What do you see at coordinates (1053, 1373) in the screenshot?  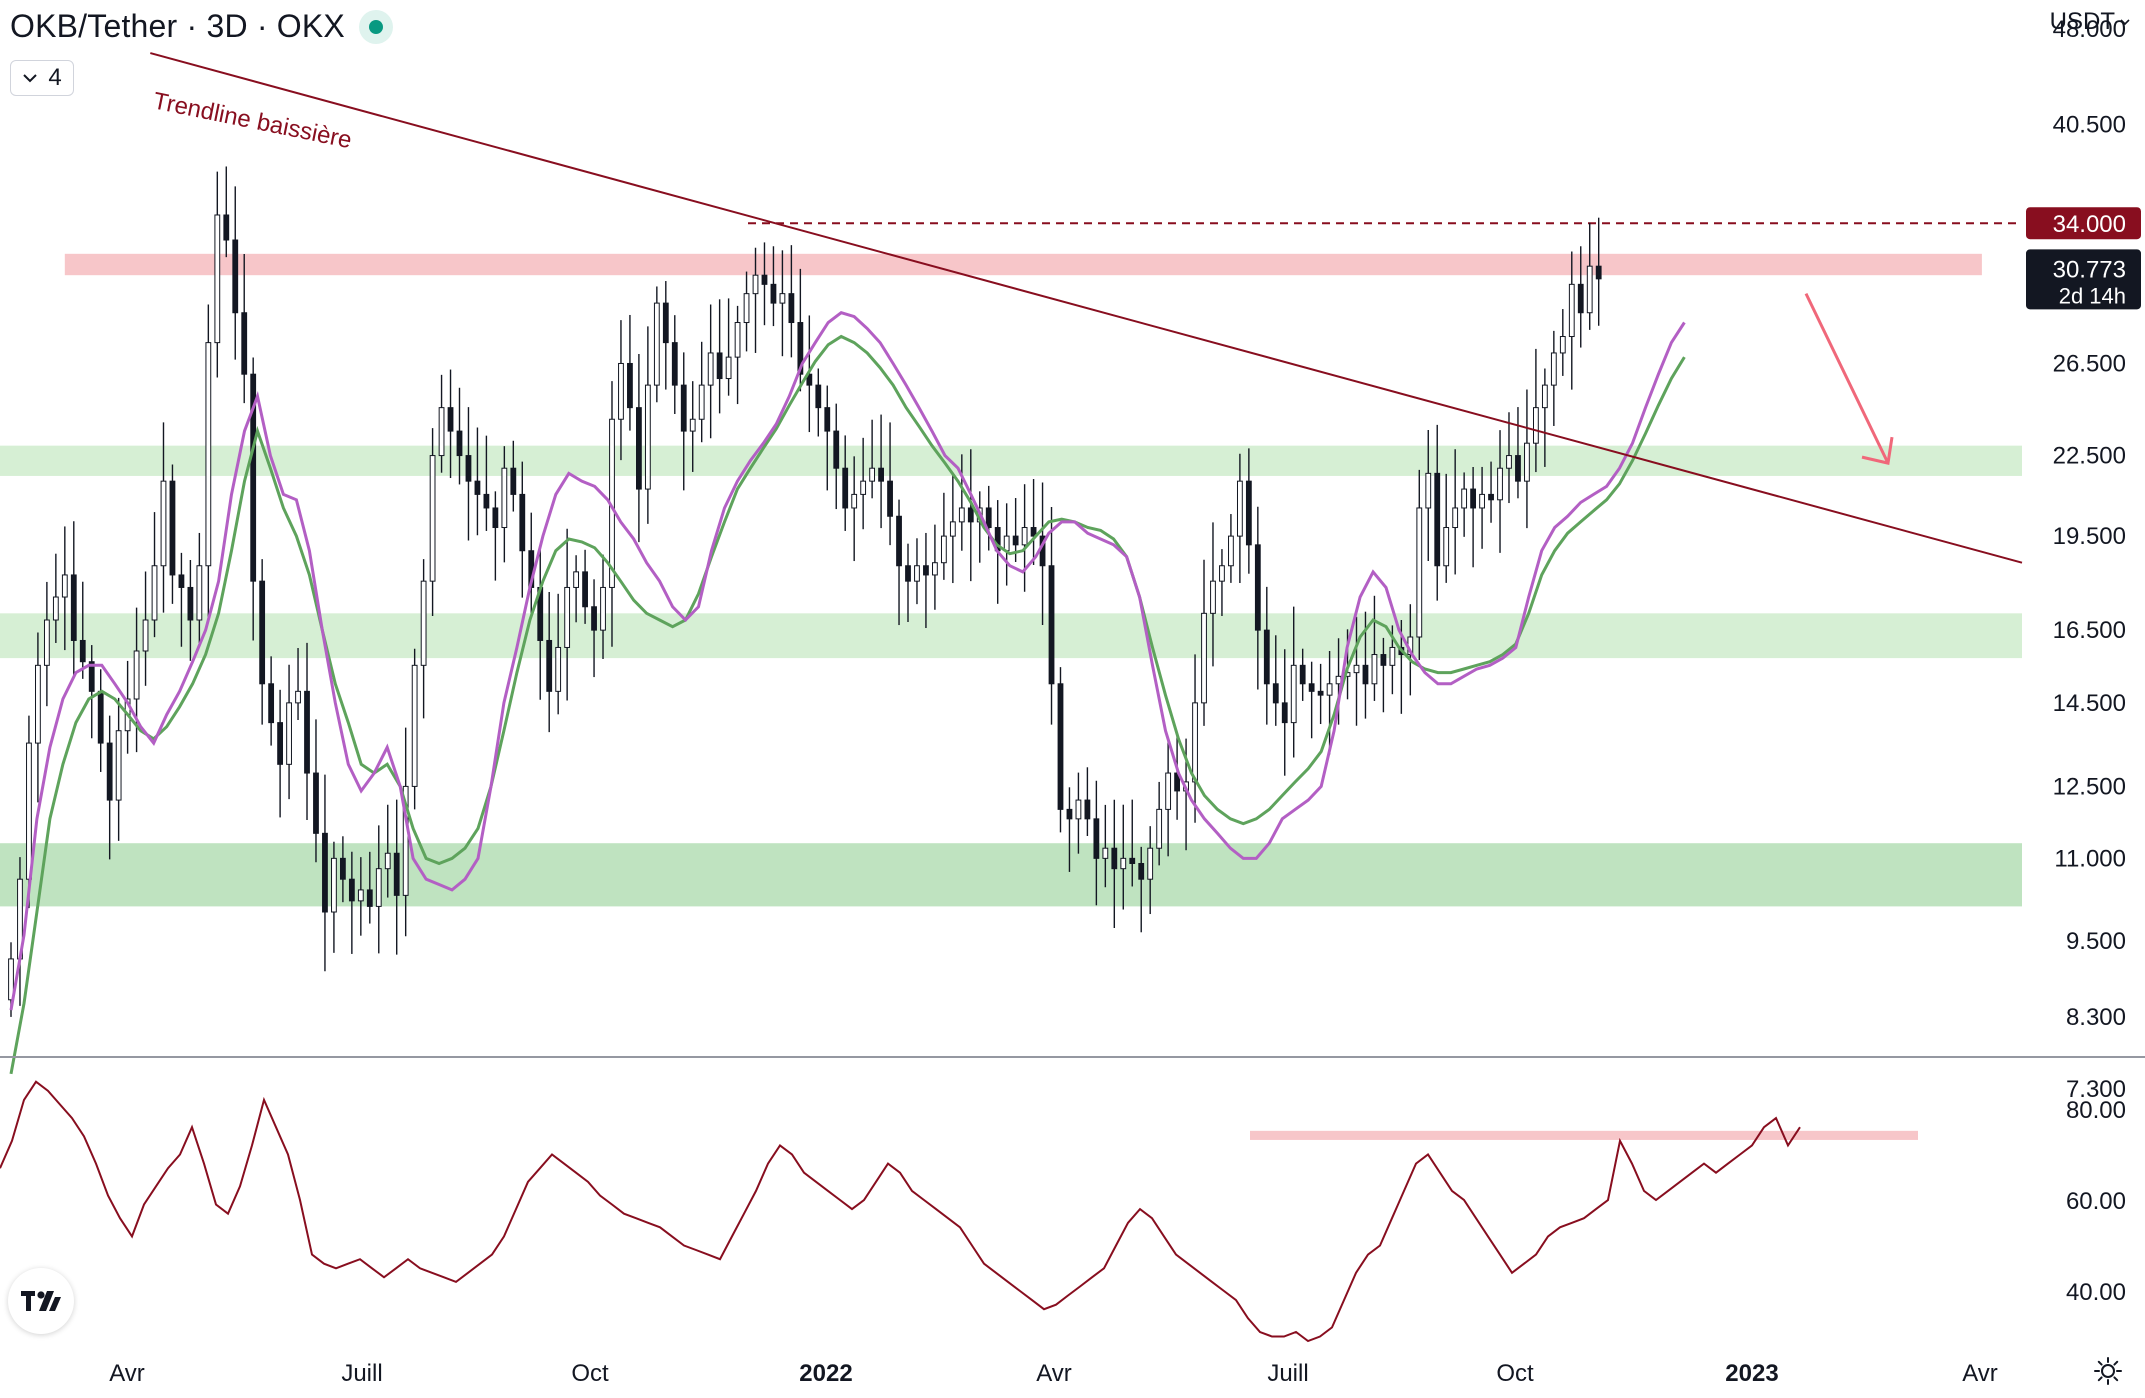 I see `time-axis: Avr Juill Oct 2022 Avr Juill Oct 2023 Avr` at bounding box center [1053, 1373].